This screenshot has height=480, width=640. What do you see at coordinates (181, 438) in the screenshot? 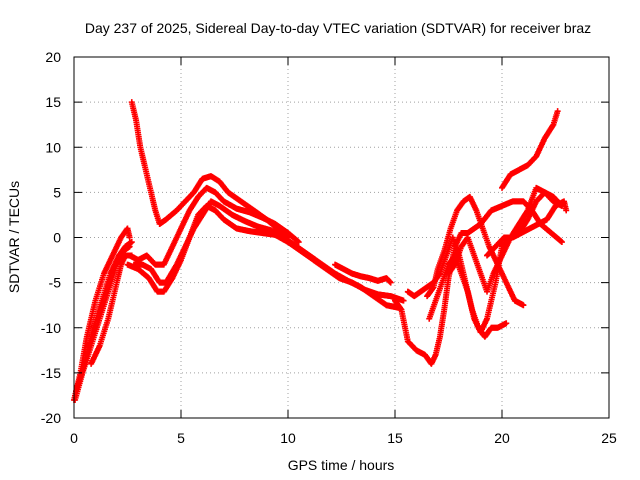
I see `x-tick-label: 5` at bounding box center [181, 438].